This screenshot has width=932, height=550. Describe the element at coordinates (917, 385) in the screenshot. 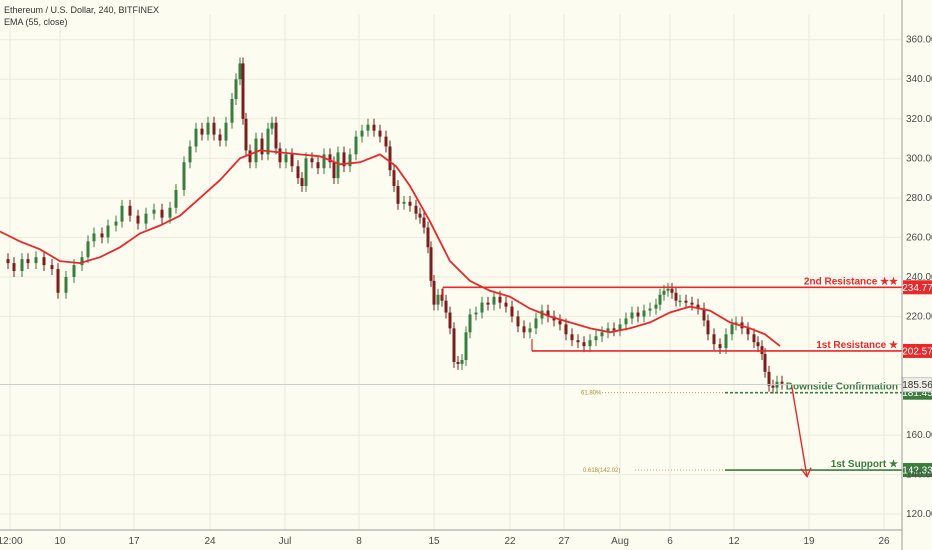

I see `current-price-value: 185.56` at that location.